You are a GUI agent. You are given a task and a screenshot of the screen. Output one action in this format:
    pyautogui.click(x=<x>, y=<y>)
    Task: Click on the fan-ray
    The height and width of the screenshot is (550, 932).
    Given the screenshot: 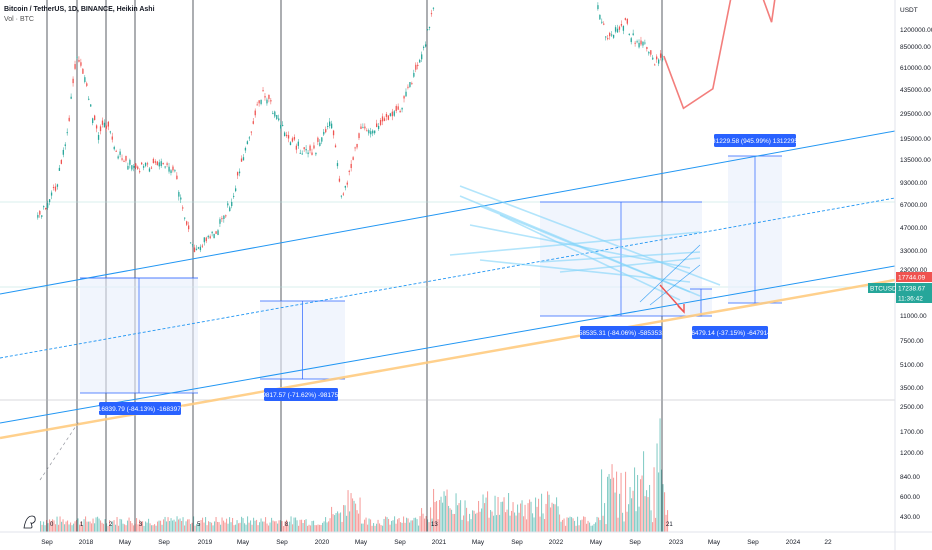 What is the action you would take?
    pyautogui.click(x=670, y=273)
    